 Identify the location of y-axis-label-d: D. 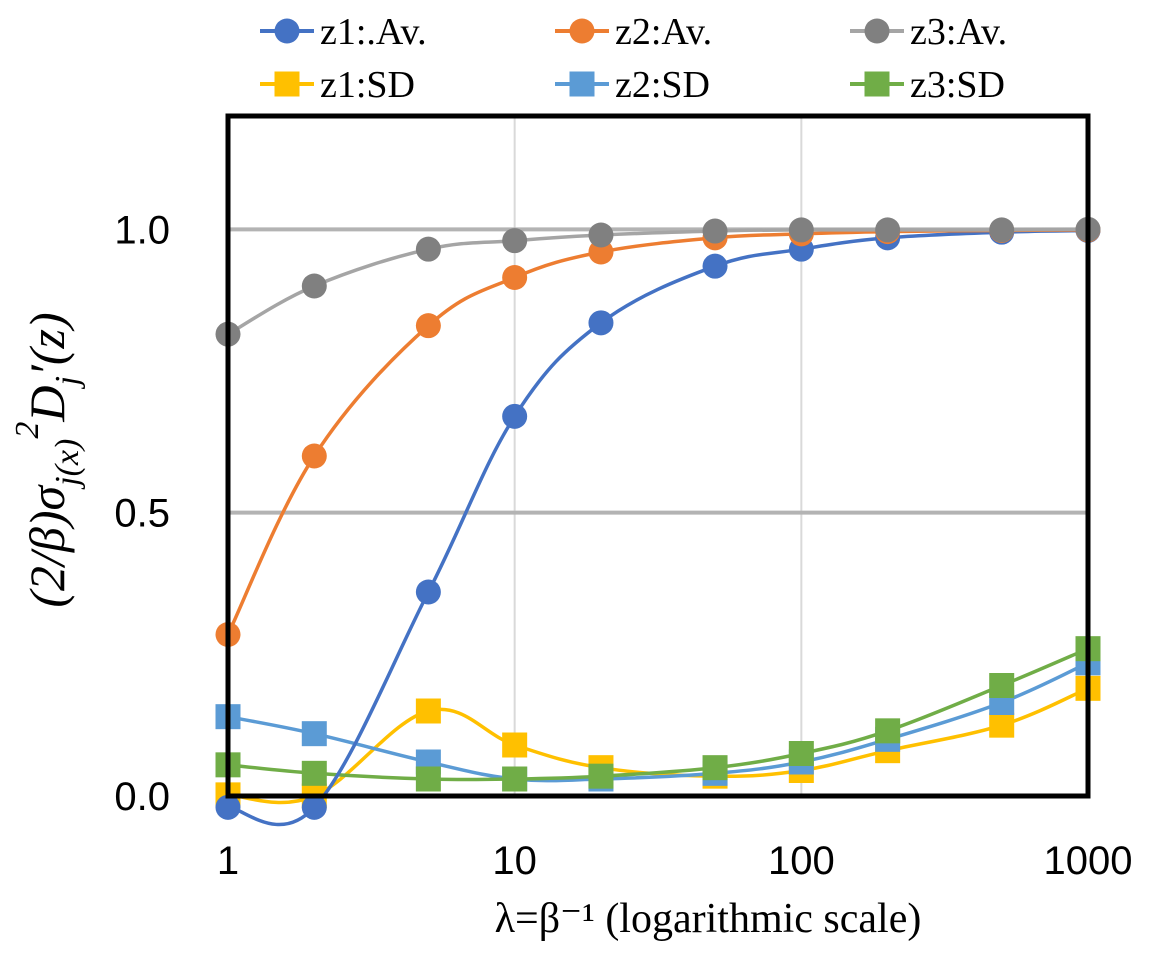
(47, 404).